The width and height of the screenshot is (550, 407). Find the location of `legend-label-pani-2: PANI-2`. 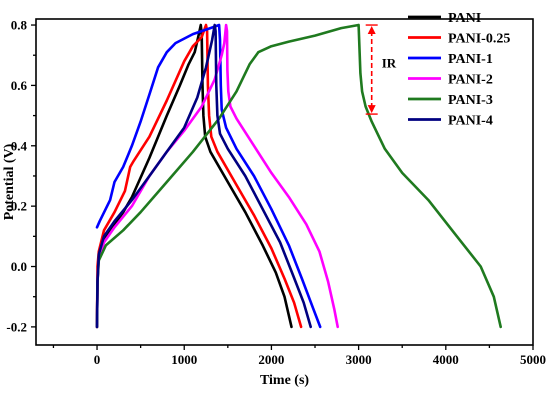

legend-label-pani-2: PANI-2 is located at coordinates (470, 80).